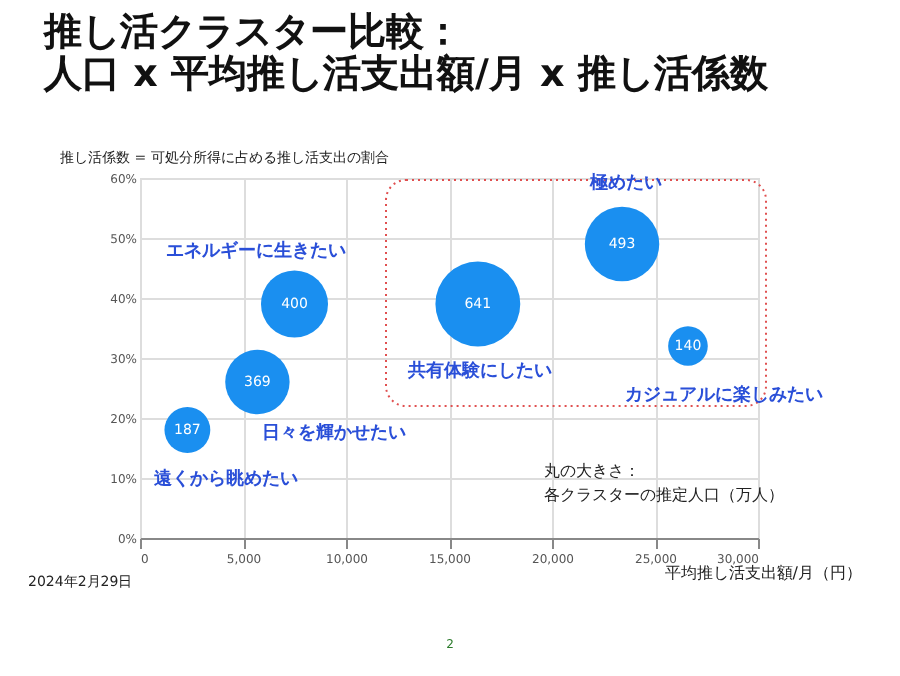  I want to click on annotation: 共有体験にしたい, so click(479, 371).